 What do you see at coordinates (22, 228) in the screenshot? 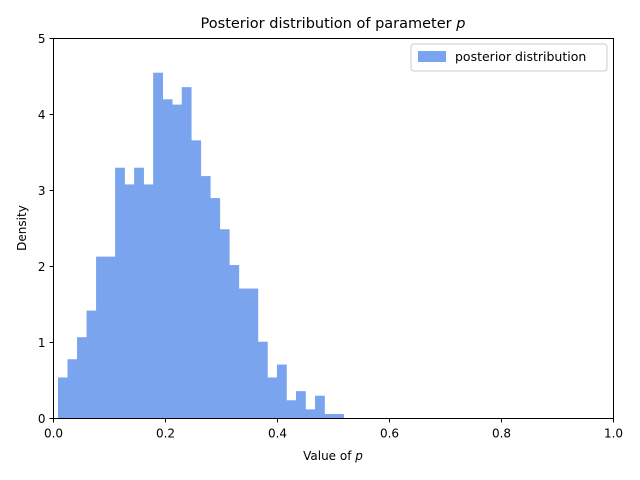
I see `y-axis-label: Density` at bounding box center [22, 228].